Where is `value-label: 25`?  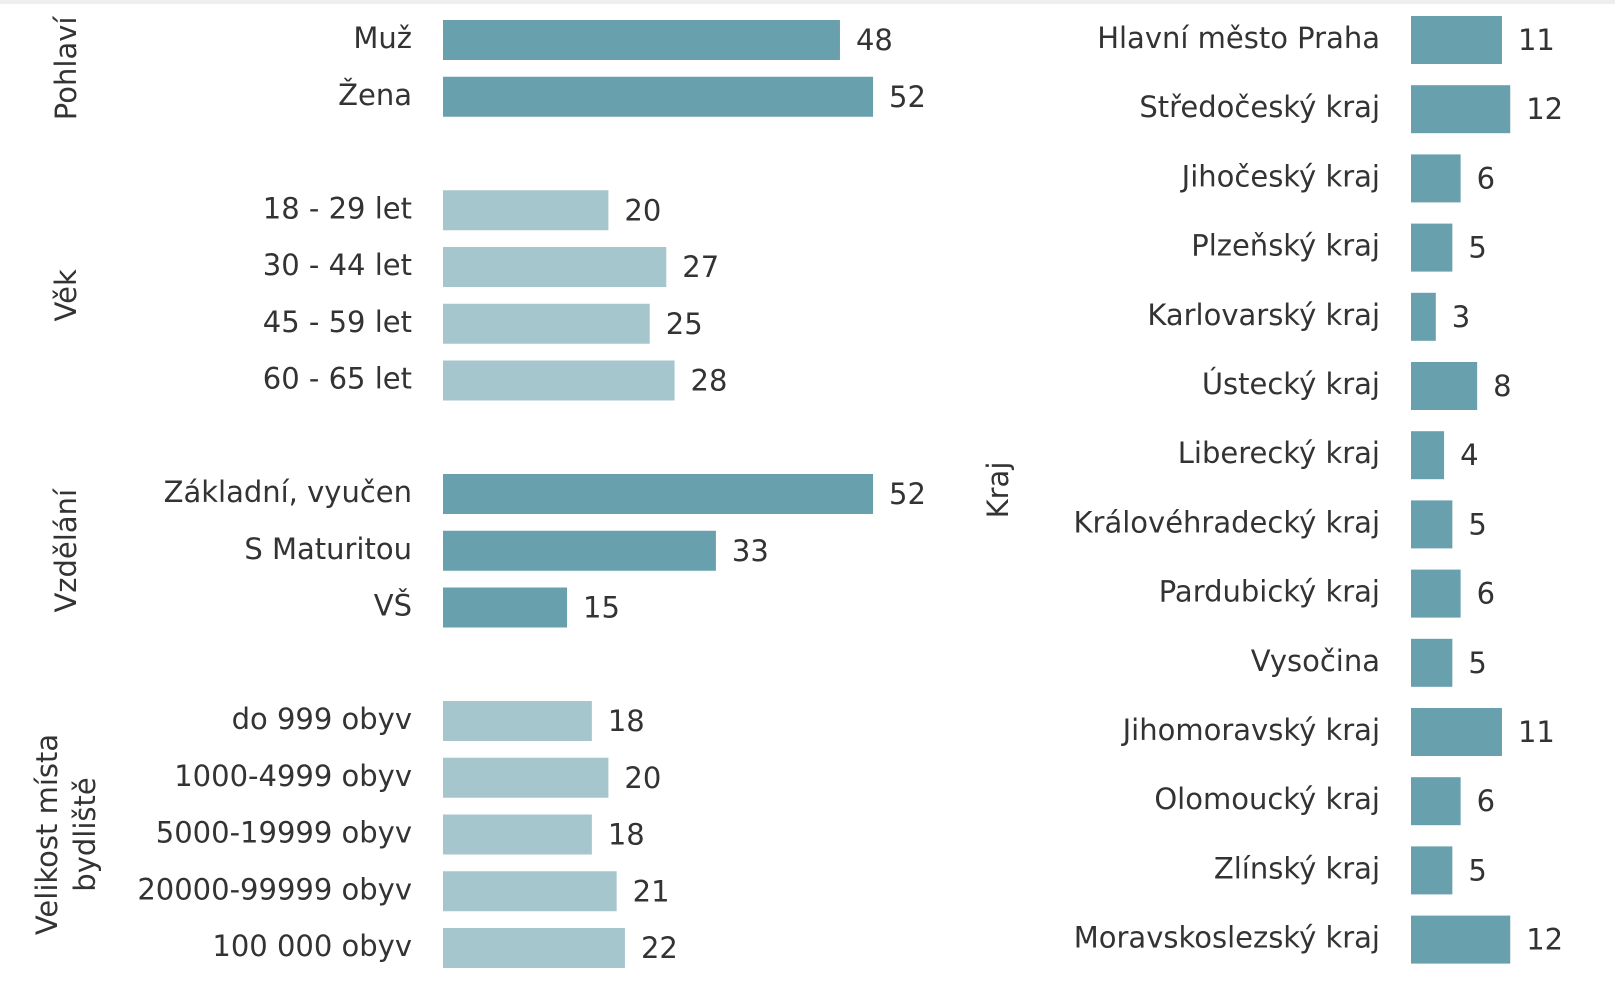 value-label: 25 is located at coordinates (684, 324).